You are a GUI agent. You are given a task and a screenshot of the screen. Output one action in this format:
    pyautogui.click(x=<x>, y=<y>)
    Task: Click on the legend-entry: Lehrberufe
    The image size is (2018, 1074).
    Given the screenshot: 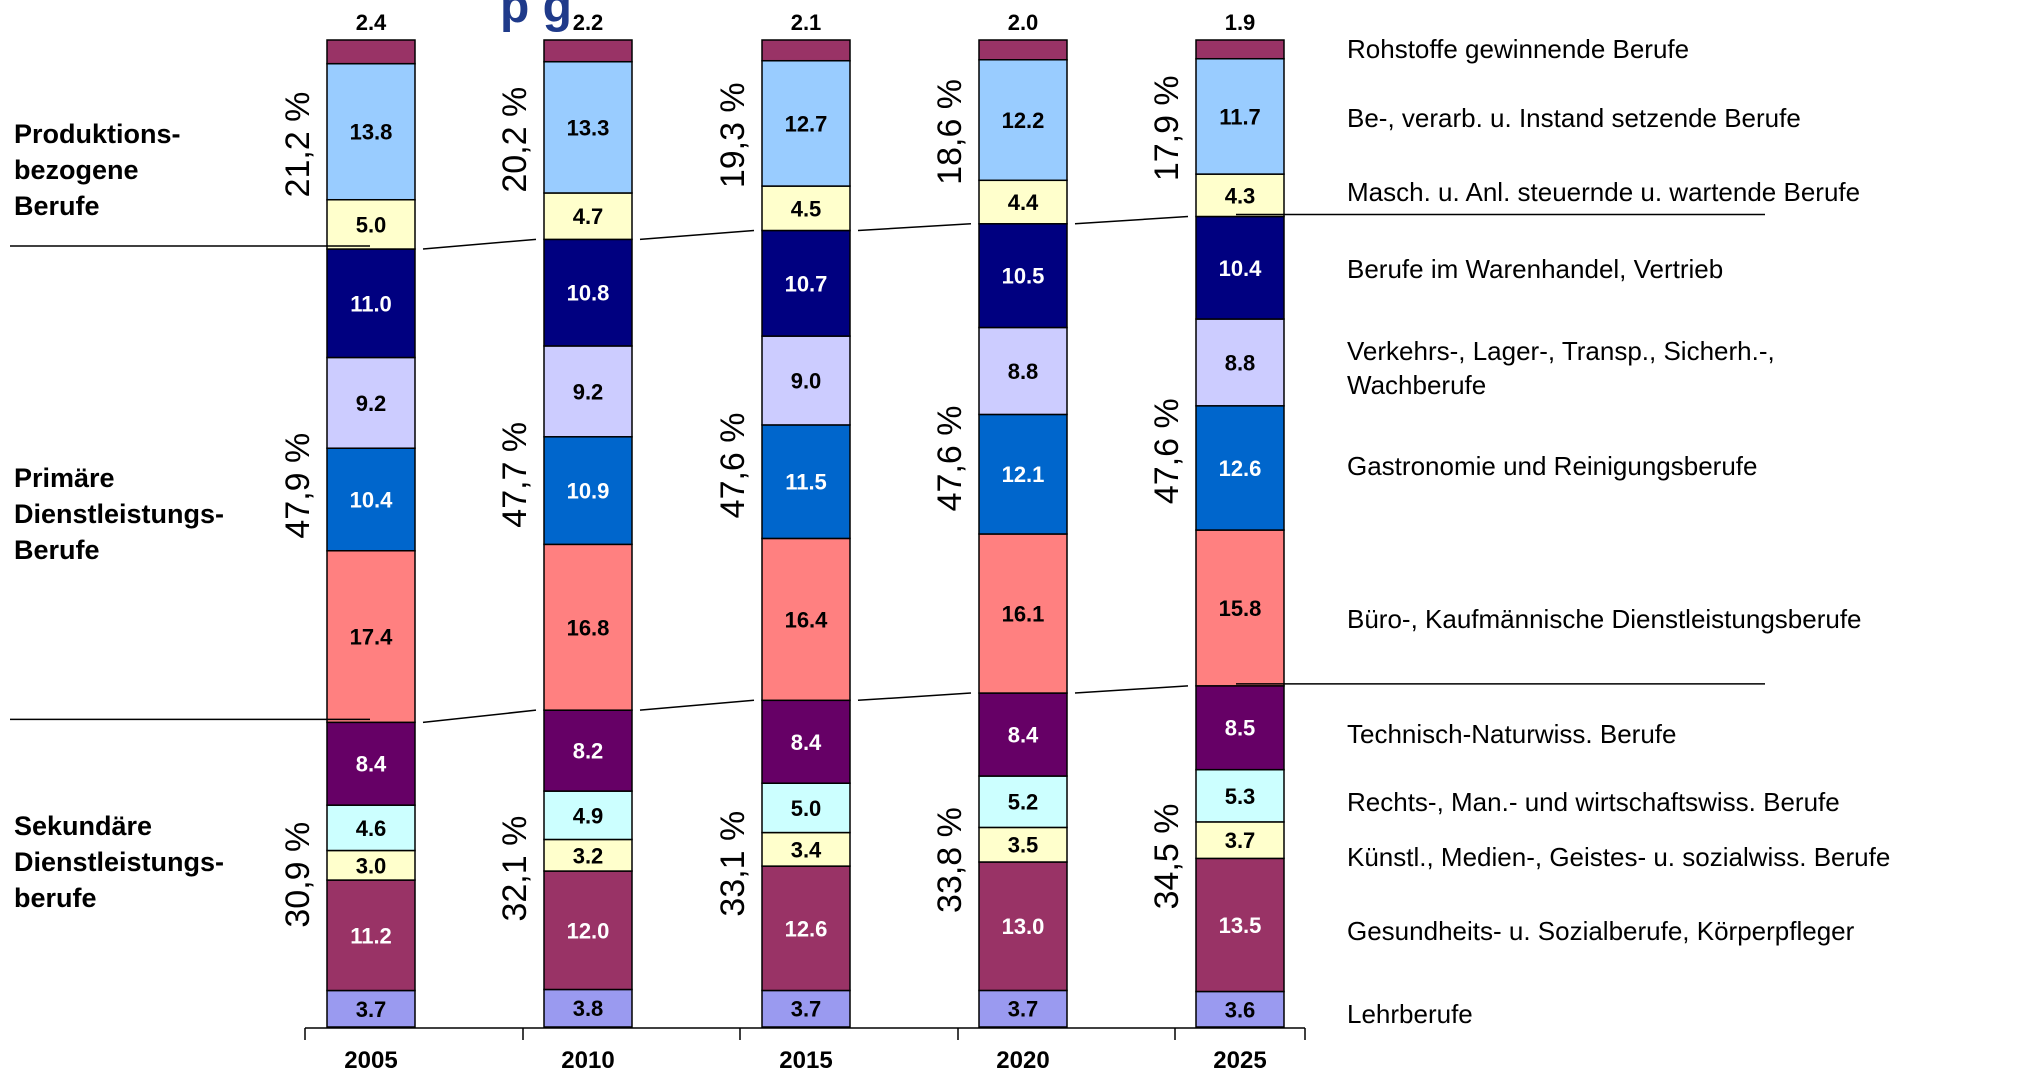 What is the action you would take?
    pyautogui.click(x=1410, y=1014)
    